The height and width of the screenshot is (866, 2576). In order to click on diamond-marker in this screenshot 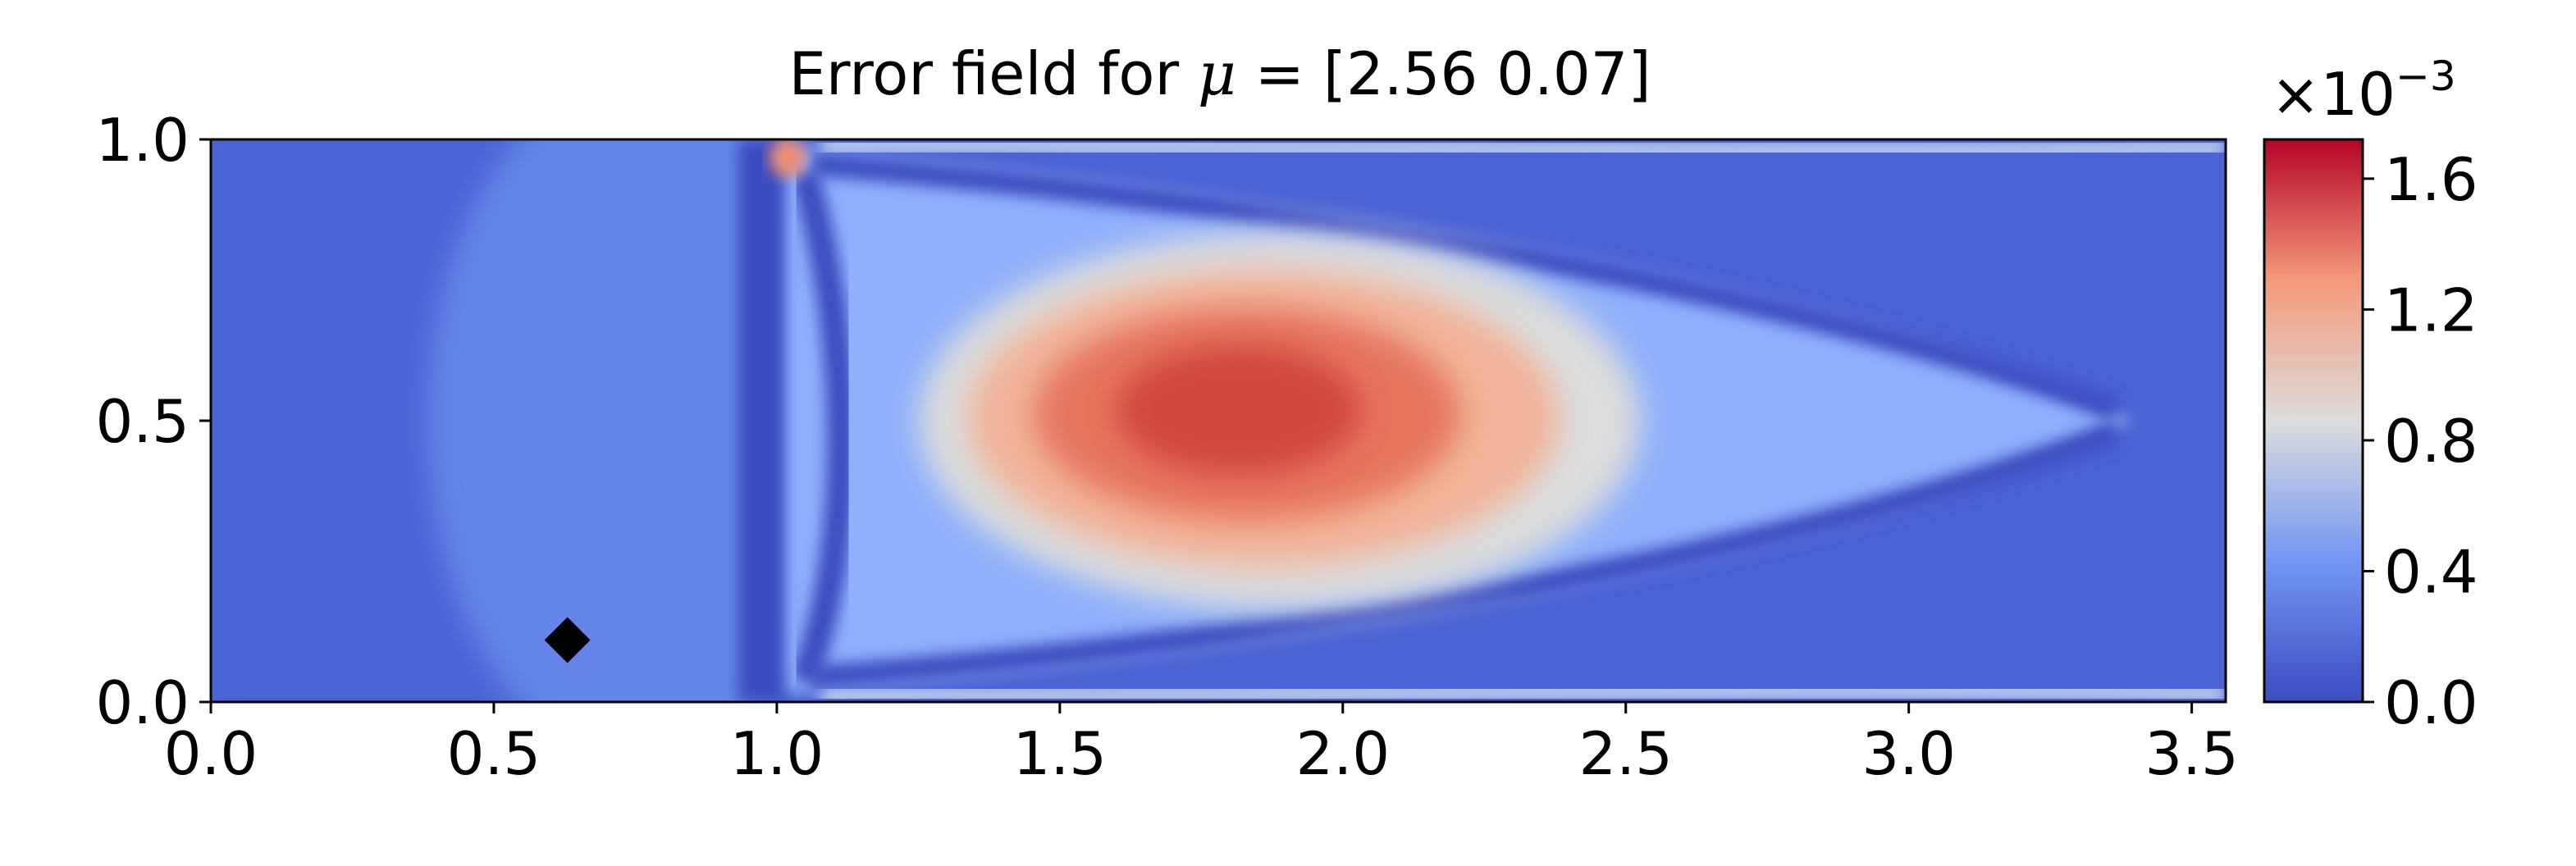, I will do `click(567, 640)`.